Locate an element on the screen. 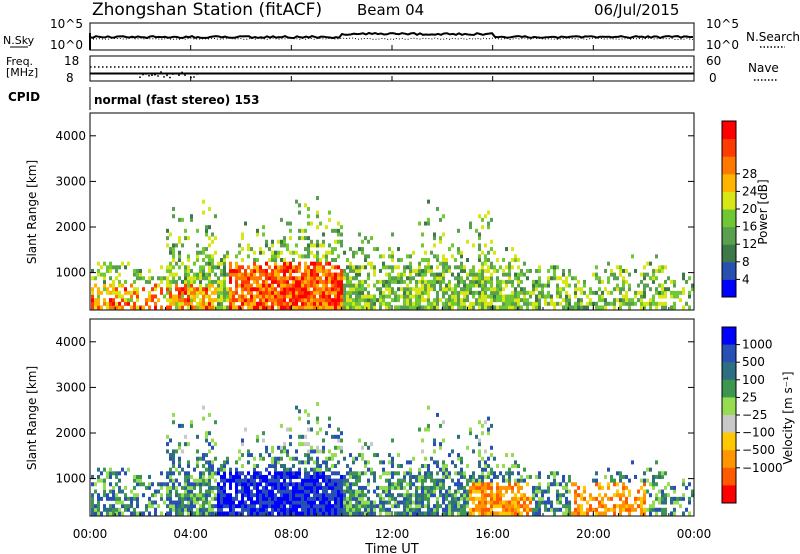 This screenshot has width=800, height=554. nave-tick-bottom: 0 is located at coordinates (713, 78).